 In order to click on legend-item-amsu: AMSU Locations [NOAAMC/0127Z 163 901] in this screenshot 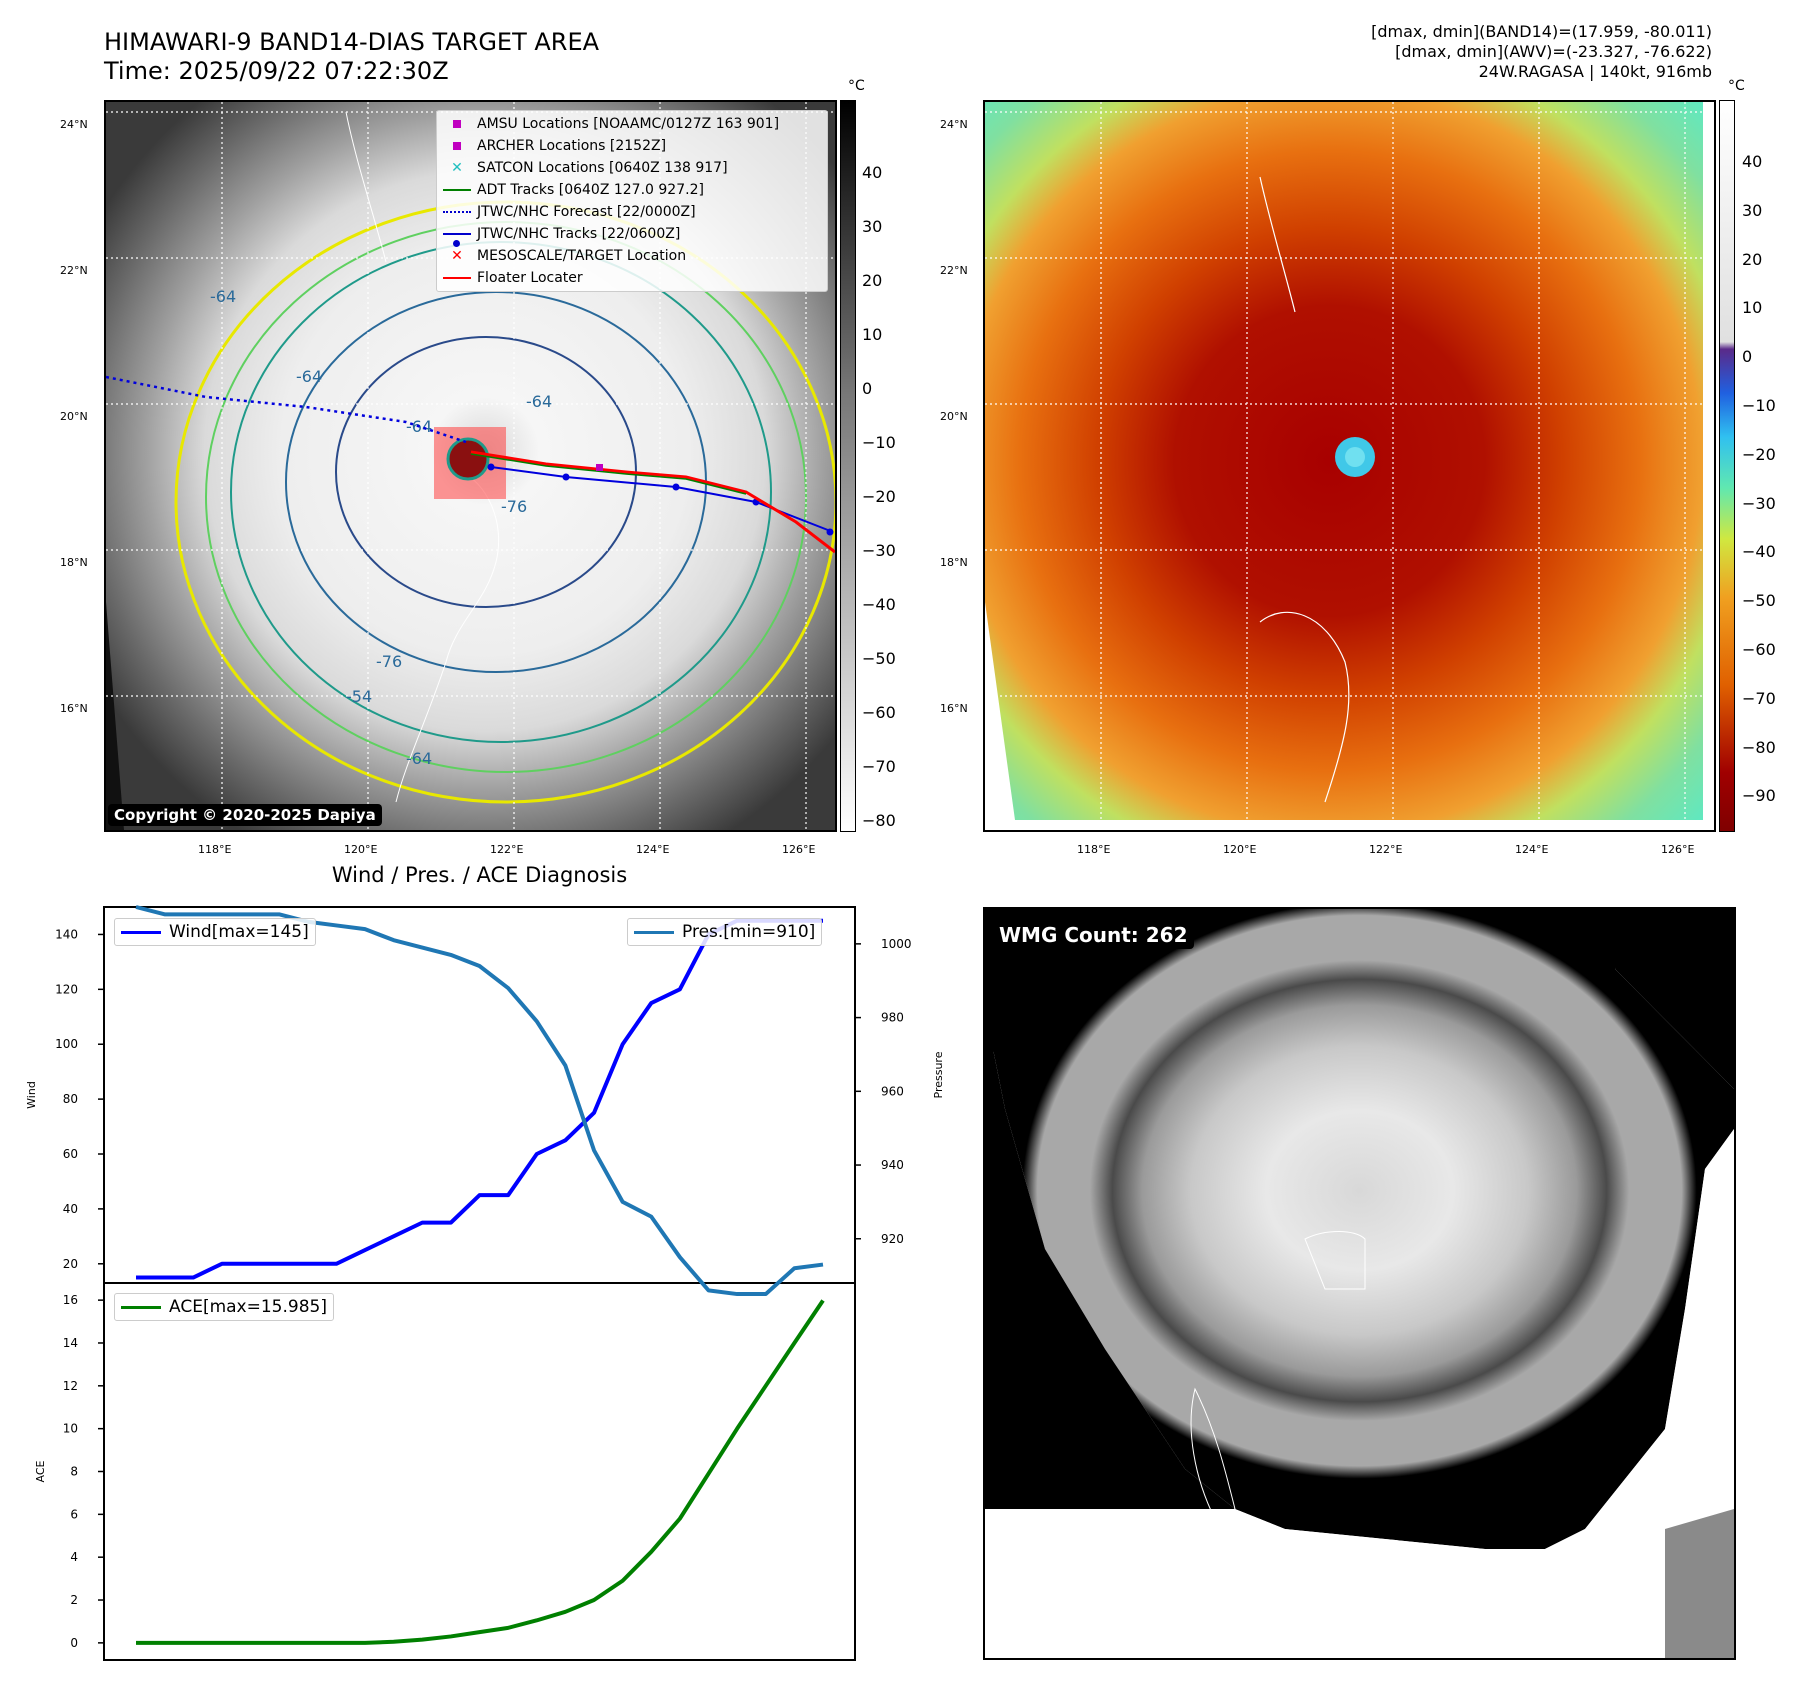, I will do `click(632, 124)`.